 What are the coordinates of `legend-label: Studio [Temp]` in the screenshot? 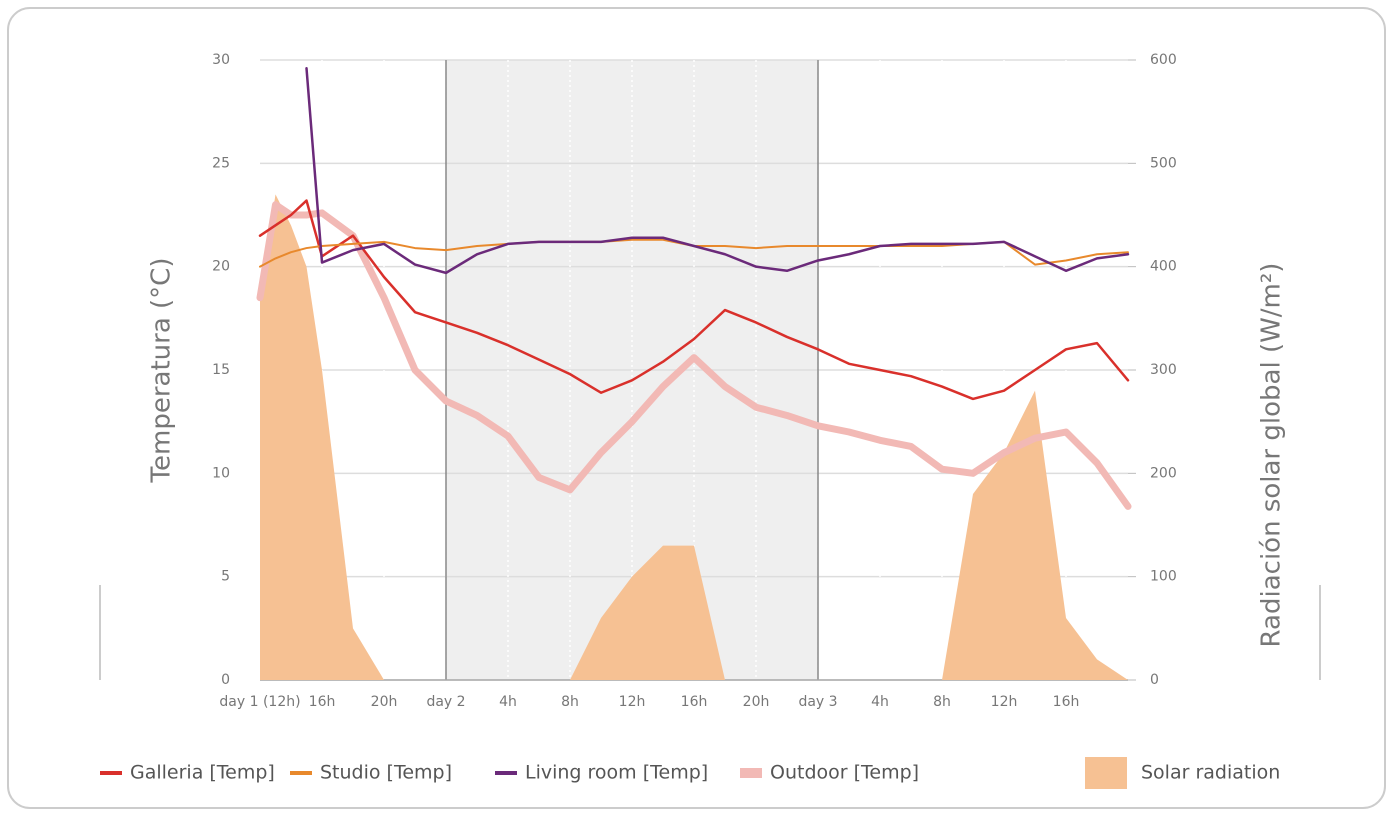 It's located at (386, 773).